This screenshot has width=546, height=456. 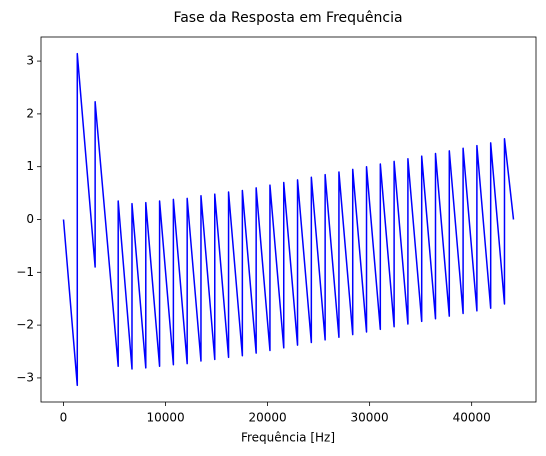 I want to click on y-tick-label: 1, so click(x=30, y=166).